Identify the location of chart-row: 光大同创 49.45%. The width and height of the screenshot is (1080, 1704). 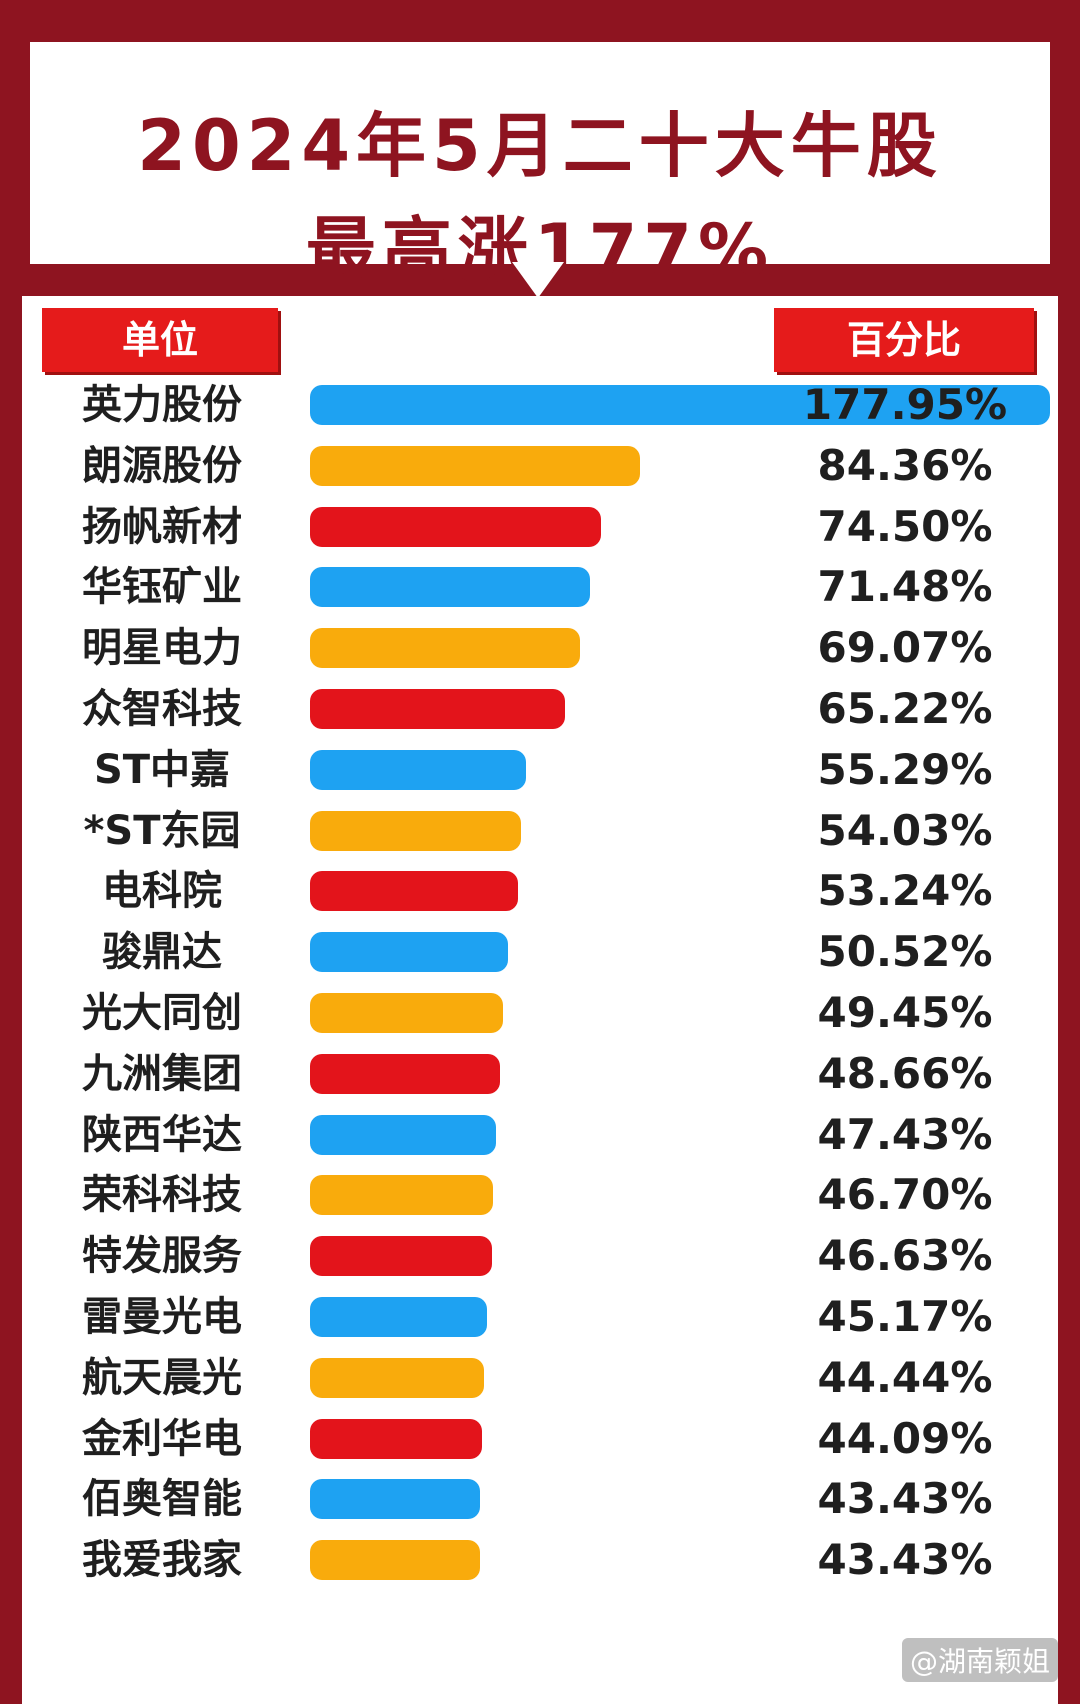
(540, 1013).